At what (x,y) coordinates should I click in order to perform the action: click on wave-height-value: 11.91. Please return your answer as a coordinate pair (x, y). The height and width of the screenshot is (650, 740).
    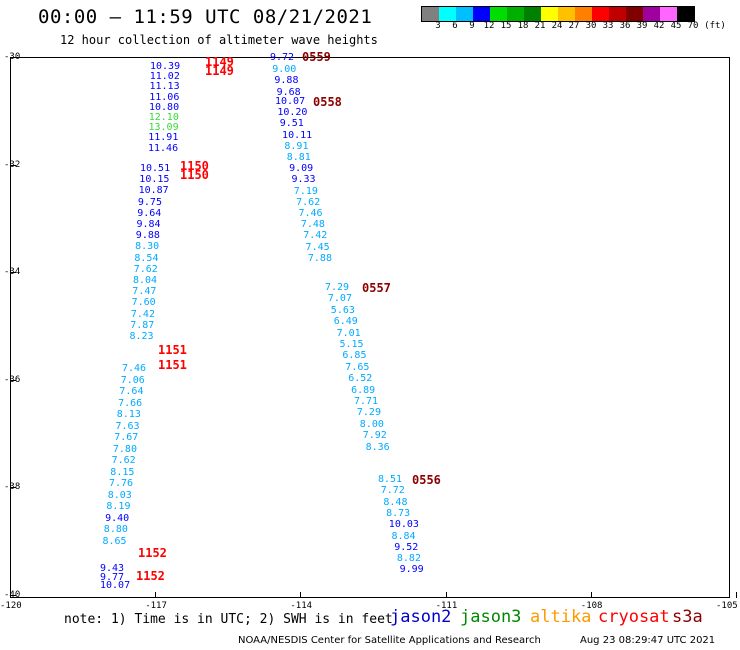
    Looking at the image, I should click on (163, 138).